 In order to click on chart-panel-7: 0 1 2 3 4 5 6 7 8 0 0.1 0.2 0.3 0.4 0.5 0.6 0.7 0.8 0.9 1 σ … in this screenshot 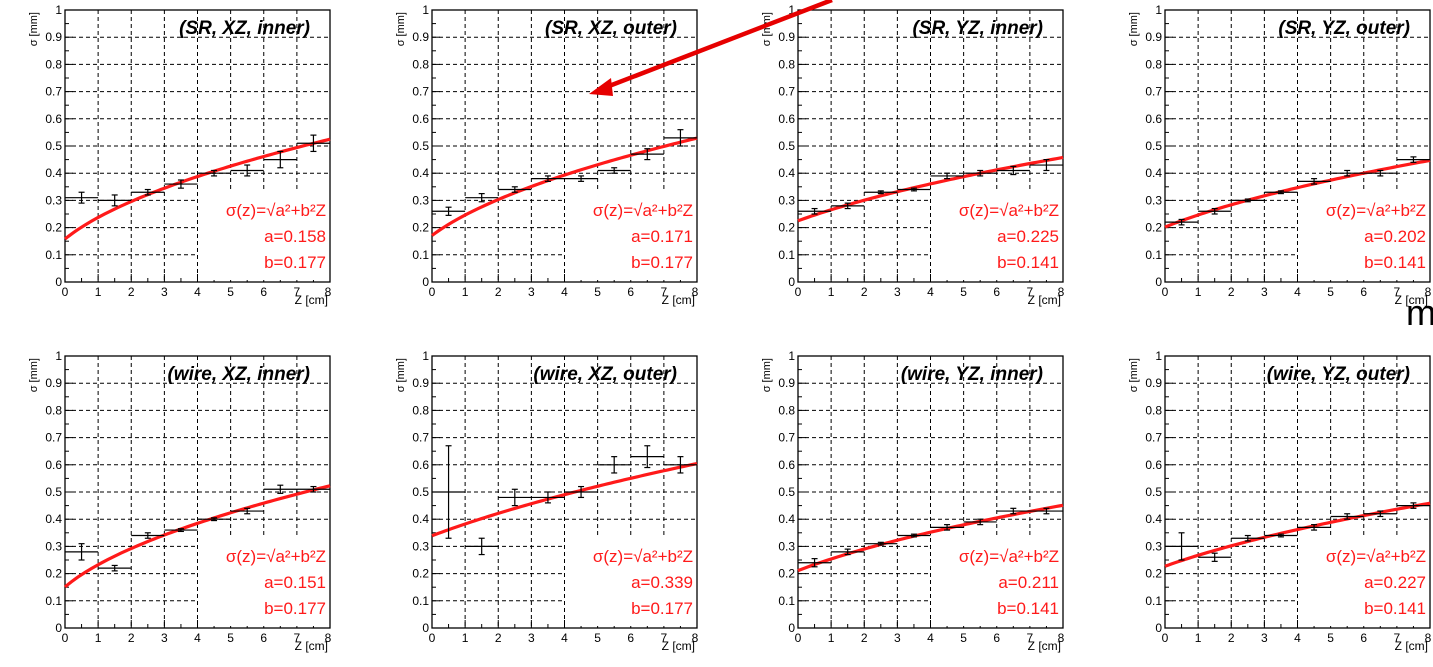, I will do `click(913, 501)`.